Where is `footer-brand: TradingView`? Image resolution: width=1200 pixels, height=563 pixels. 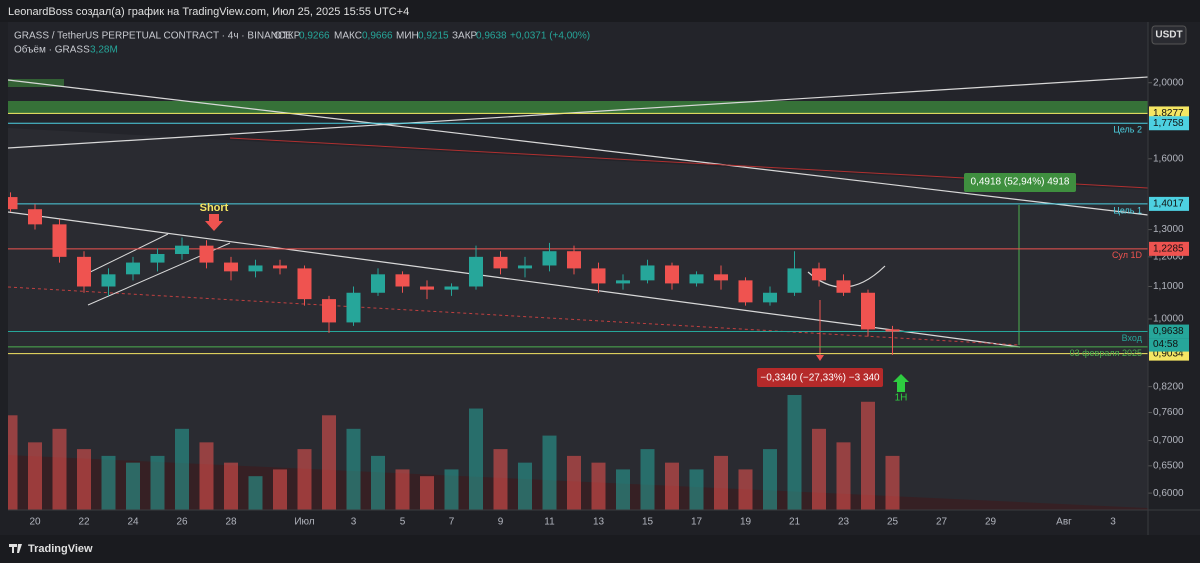
footer-brand: TradingView is located at coordinates (60, 549).